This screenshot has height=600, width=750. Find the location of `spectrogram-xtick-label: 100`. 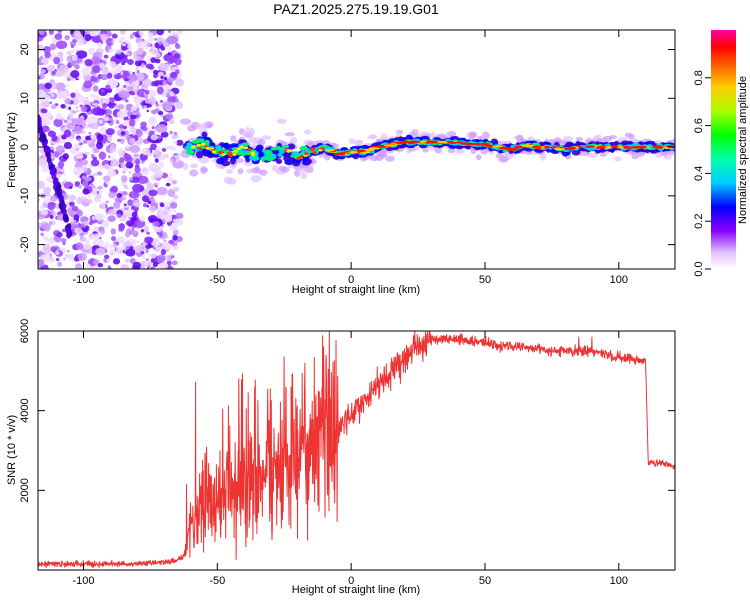

spectrogram-xtick-label: 100 is located at coordinates (619, 280).